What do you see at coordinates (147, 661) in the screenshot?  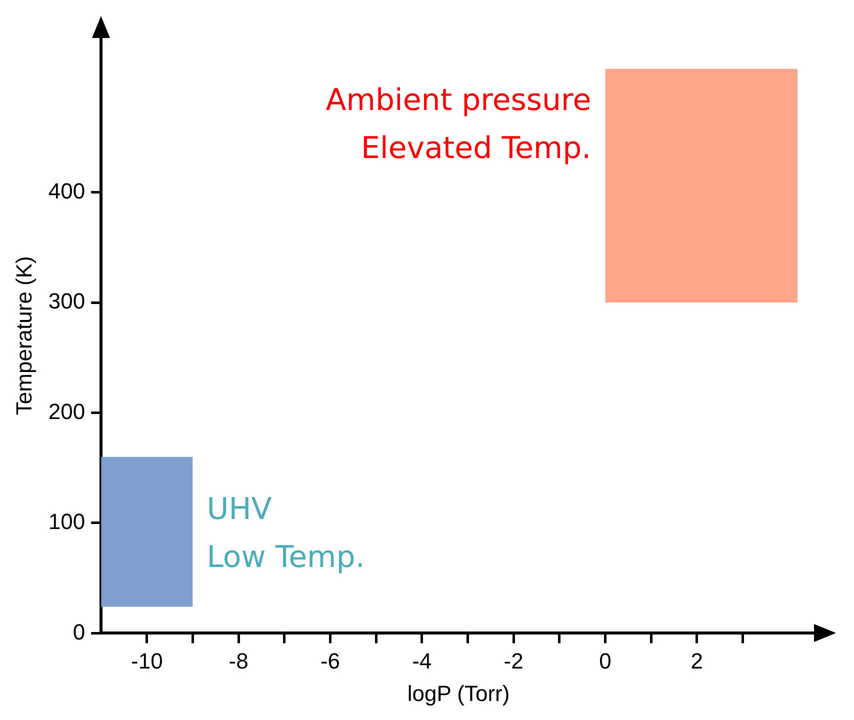 I see `x-tick-label: -10` at bounding box center [147, 661].